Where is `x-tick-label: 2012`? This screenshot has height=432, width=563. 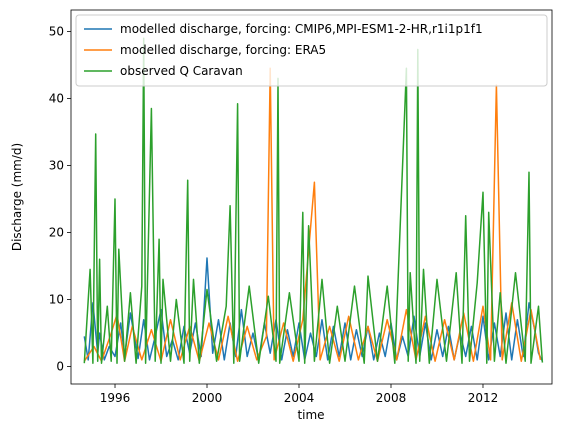 x-tick-label: 2012 is located at coordinates (483, 398).